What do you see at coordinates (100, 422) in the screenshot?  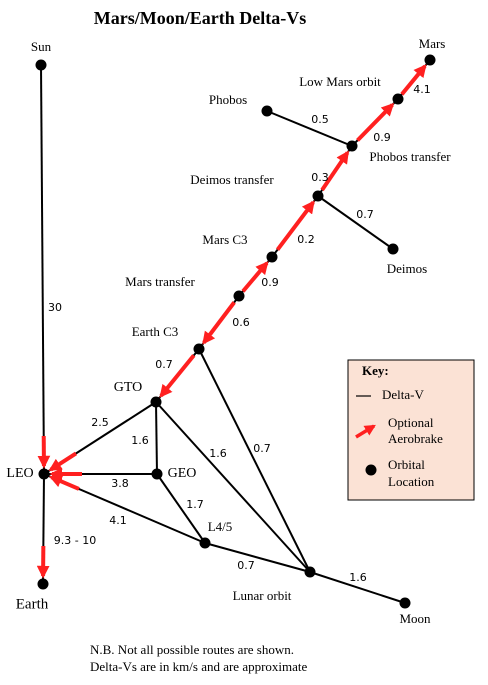 I see `delta-v-label: 2.5` at bounding box center [100, 422].